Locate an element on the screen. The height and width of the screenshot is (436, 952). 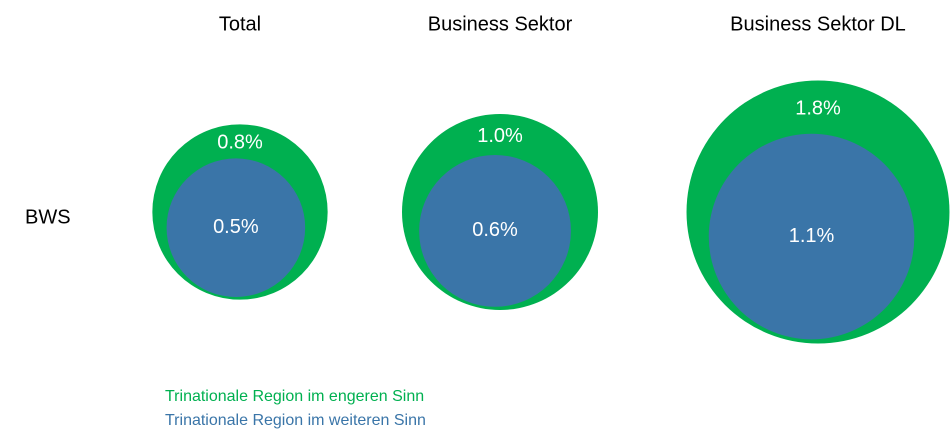
inner-value-label: 0.6% is located at coordinates (495, 230).